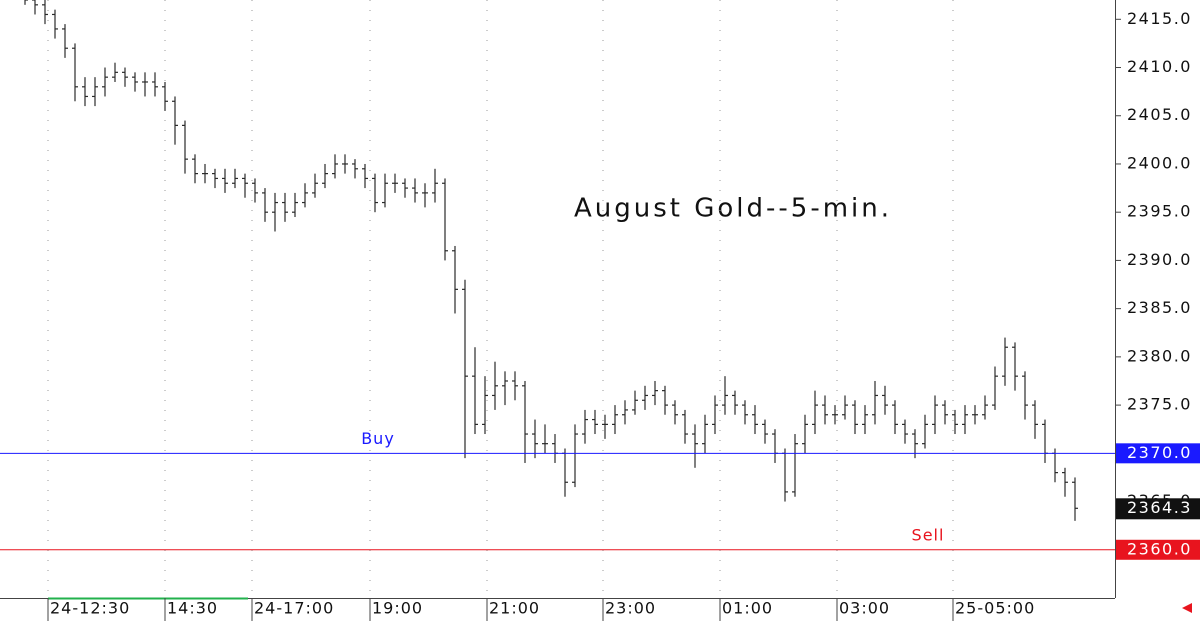  Describe the element at coordinates (1159, 307) in the screenshot. I see `y-tick-label: 2385.0` at that location.